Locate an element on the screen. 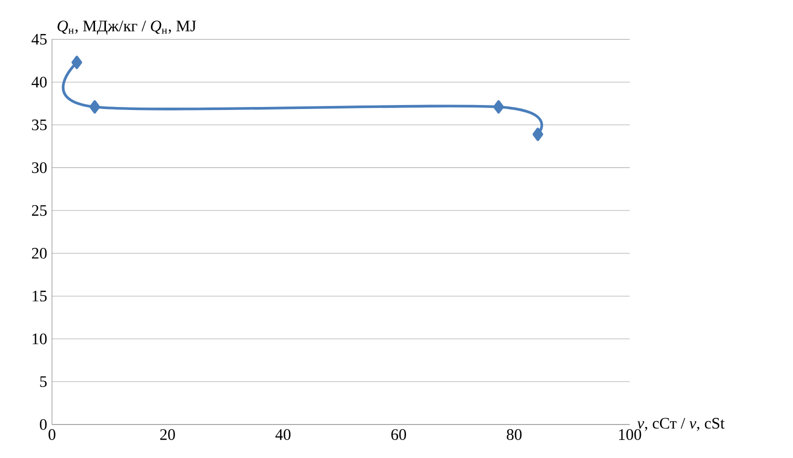 The image size is (793, 458). x-tick-label: 100 is located at coordinates (630, 434).